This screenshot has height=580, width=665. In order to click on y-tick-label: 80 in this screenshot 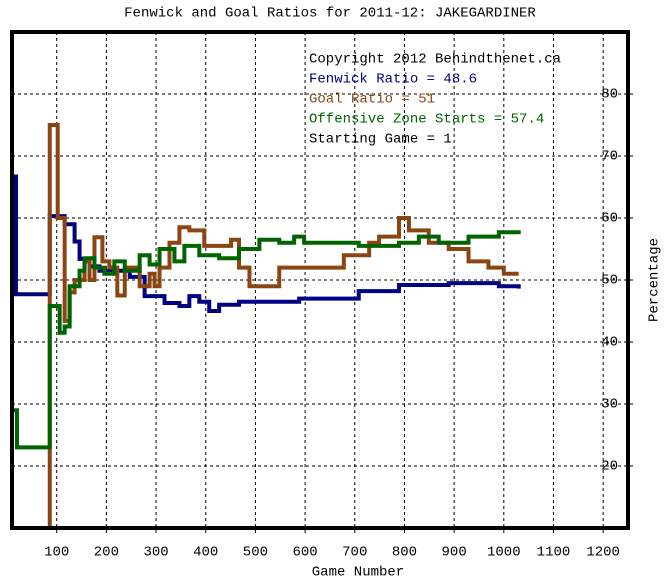, I will do `click(609, 95)`.